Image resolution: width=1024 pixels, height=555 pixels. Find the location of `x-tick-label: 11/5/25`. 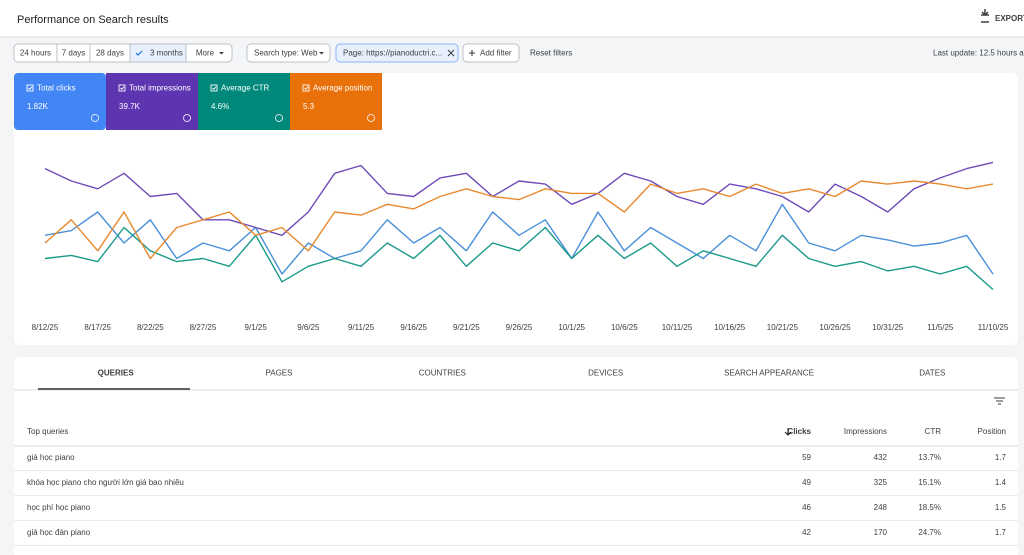

x-tick-label: 11/5/25 is located at coordinates (940, 327).